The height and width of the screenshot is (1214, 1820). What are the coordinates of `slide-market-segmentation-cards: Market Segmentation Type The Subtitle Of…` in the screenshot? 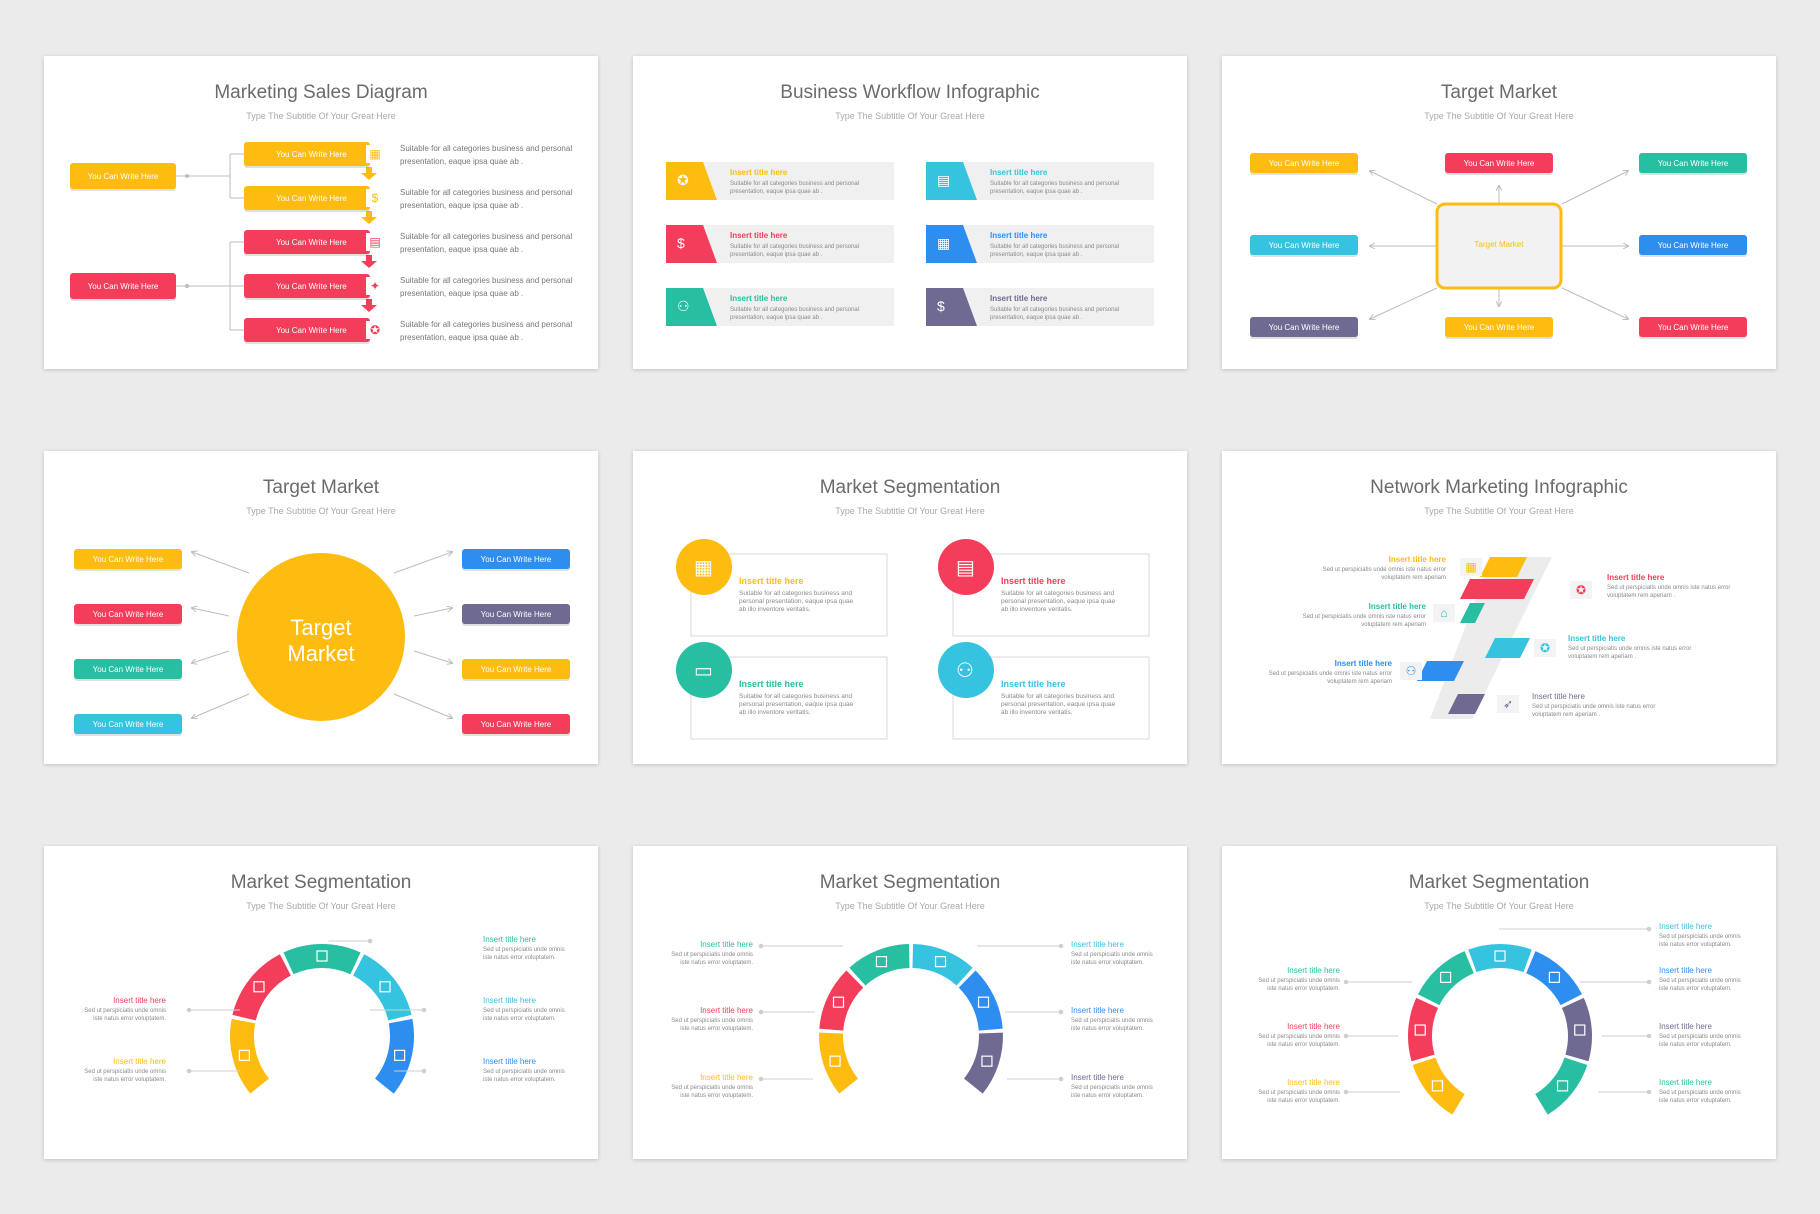 It's located at (910, 607).